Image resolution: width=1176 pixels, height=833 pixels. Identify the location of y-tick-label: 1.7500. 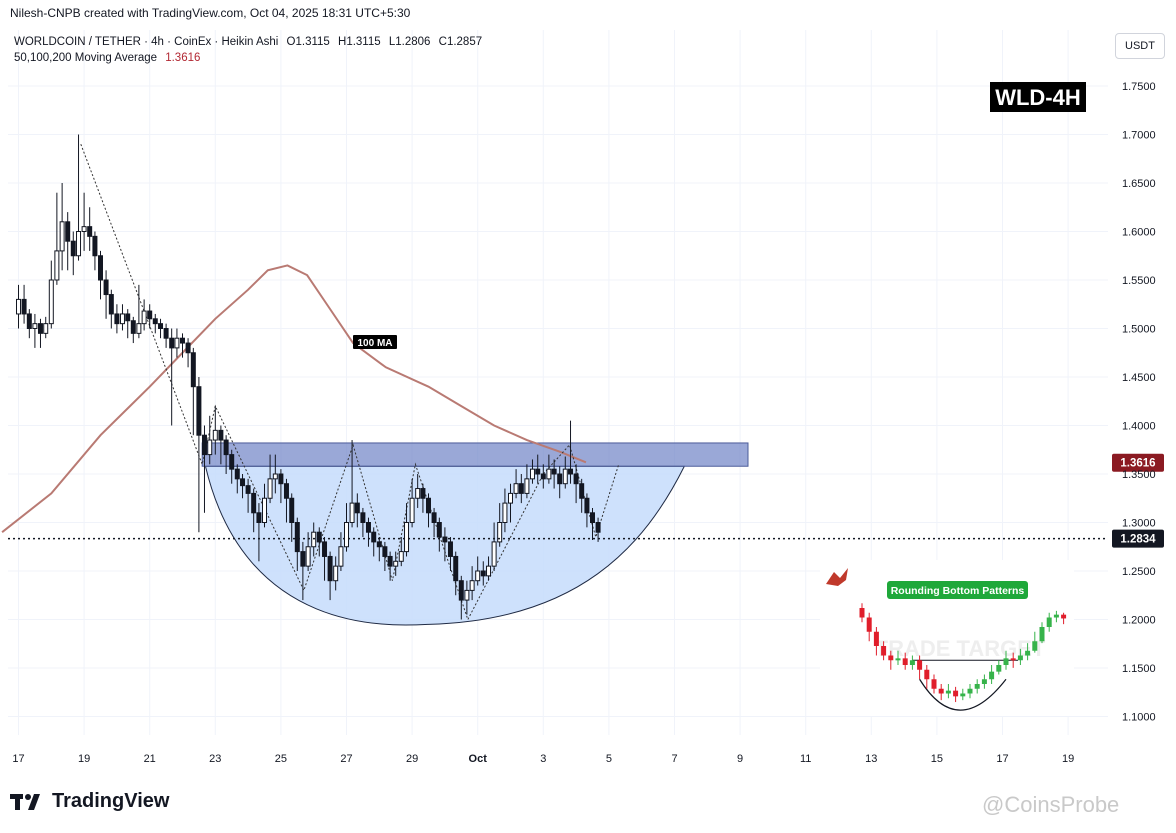
(1139, 87).